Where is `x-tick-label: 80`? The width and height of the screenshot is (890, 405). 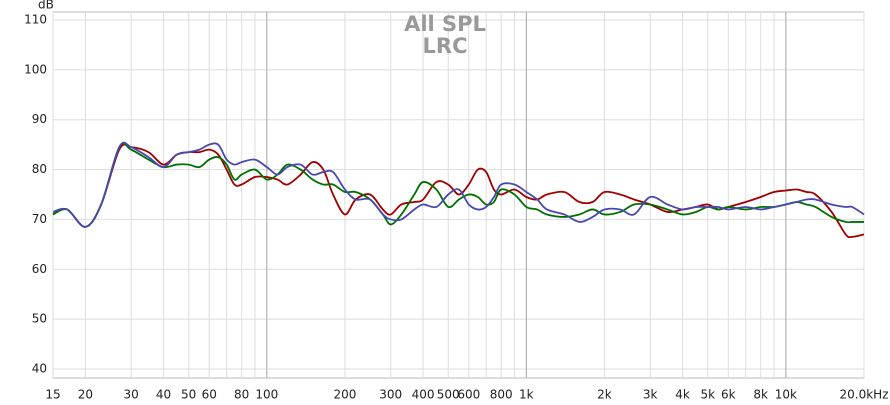
x-tick-label: 80 is located at coordinates (241, 395).